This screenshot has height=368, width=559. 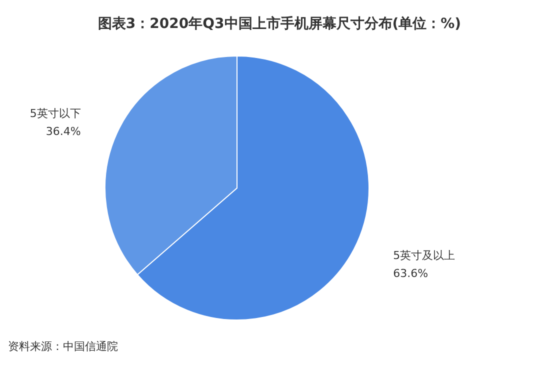 I want to click on slice-label: 5英寸以下, so click(x=55, y=113).